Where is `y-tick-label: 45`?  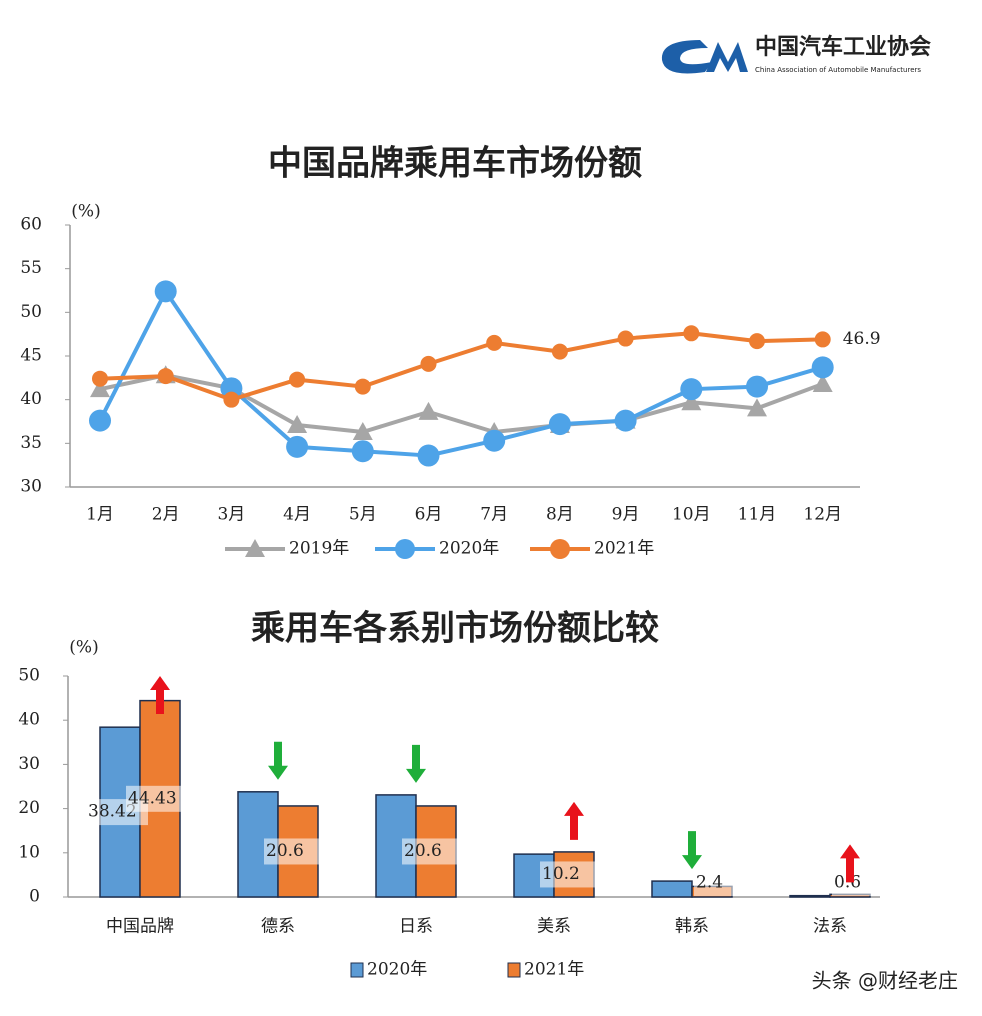
y-tick-label: 45 is located at coordinates (31, 356).